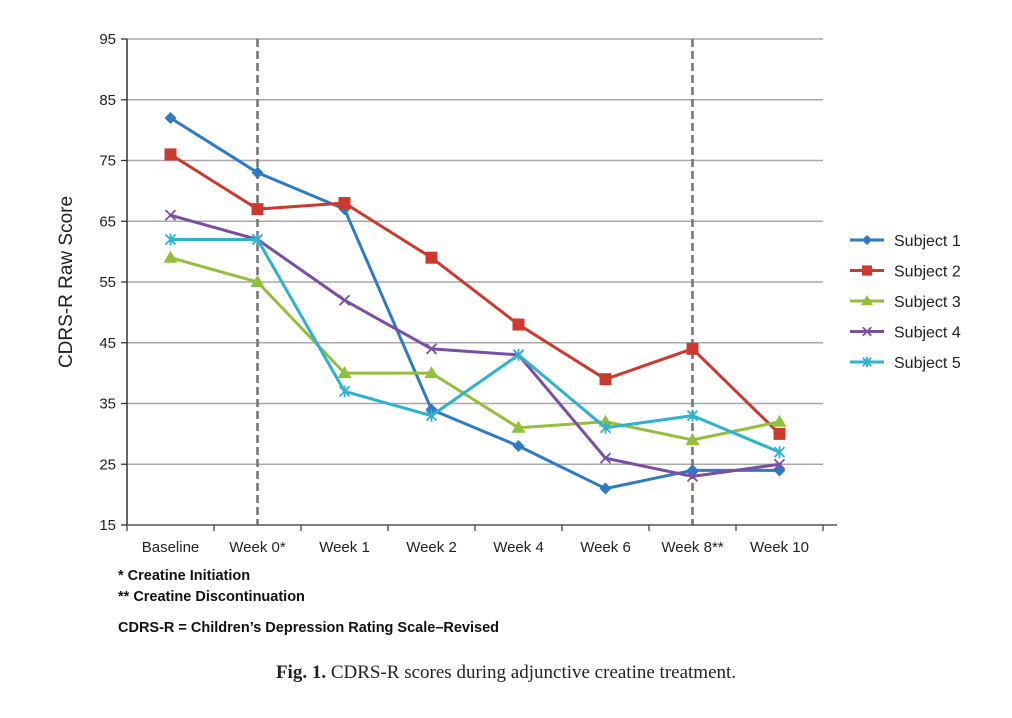 The height and width of the screenshot is (718, 1012). I want to click on y-tick-labels: 15 25 35 45 55 65 75 85 95, so click(107, 282).